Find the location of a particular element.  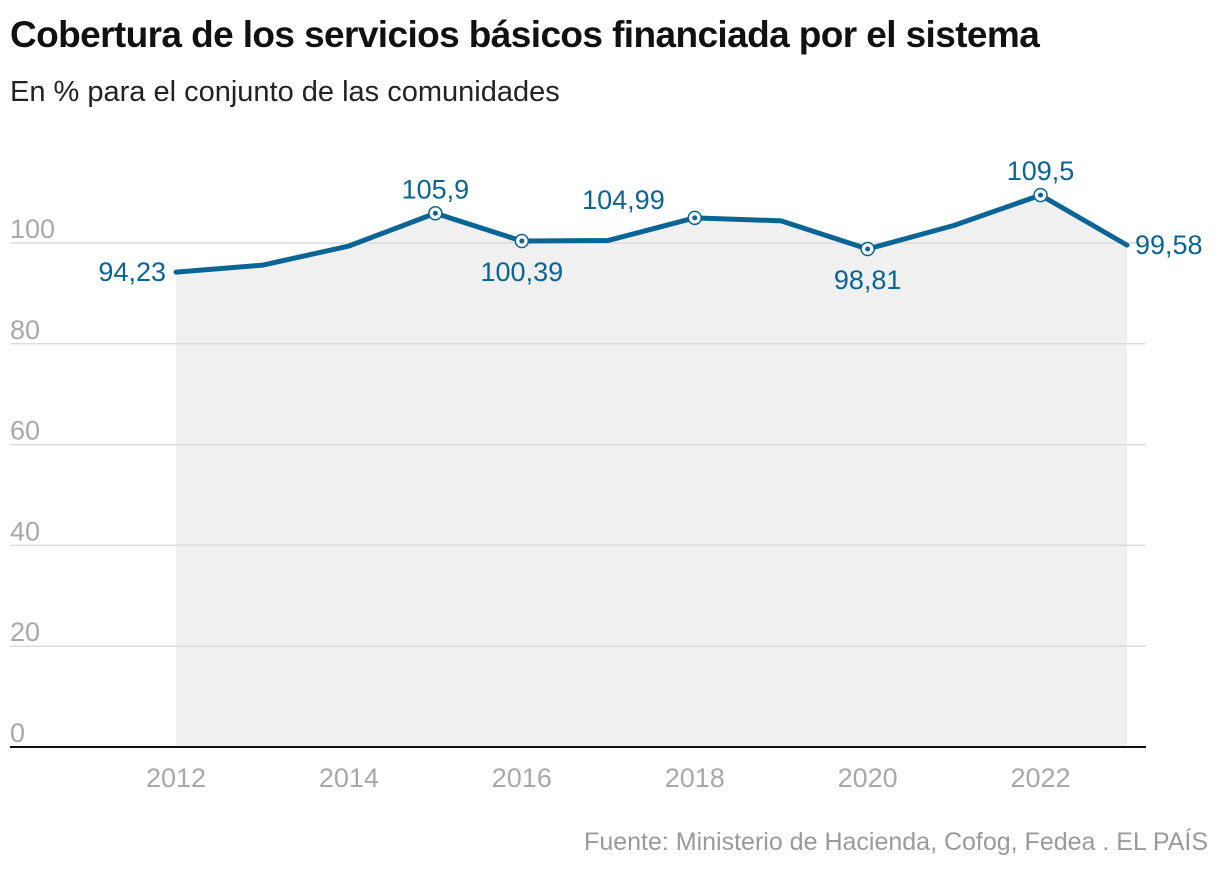

chart-subtitle: En % para el conjunto de las comunidades is located at coordinates (285, 92).